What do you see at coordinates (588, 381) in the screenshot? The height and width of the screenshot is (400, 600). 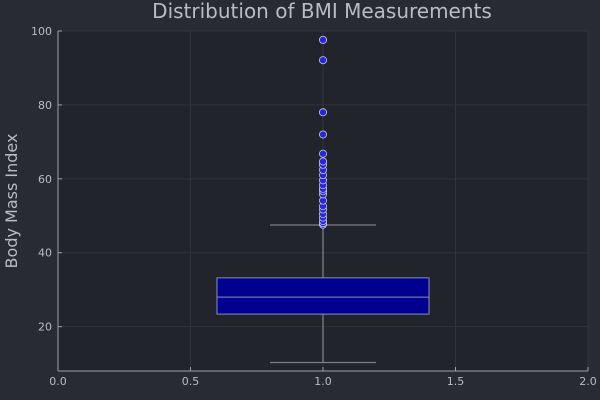 I see `x-tick-label: 2.0` at bounding box center [588, 381].